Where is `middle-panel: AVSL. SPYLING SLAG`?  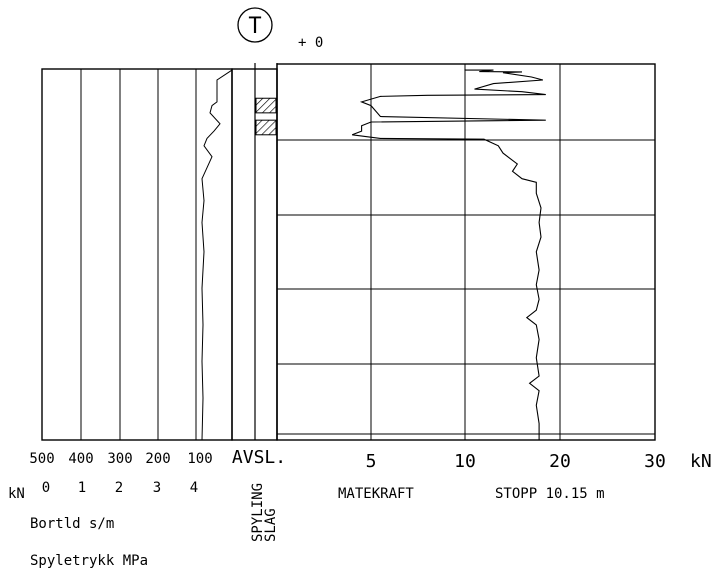 middle-panel: AVSL. SPYLING SLAG is located at coordinates (258, 302).